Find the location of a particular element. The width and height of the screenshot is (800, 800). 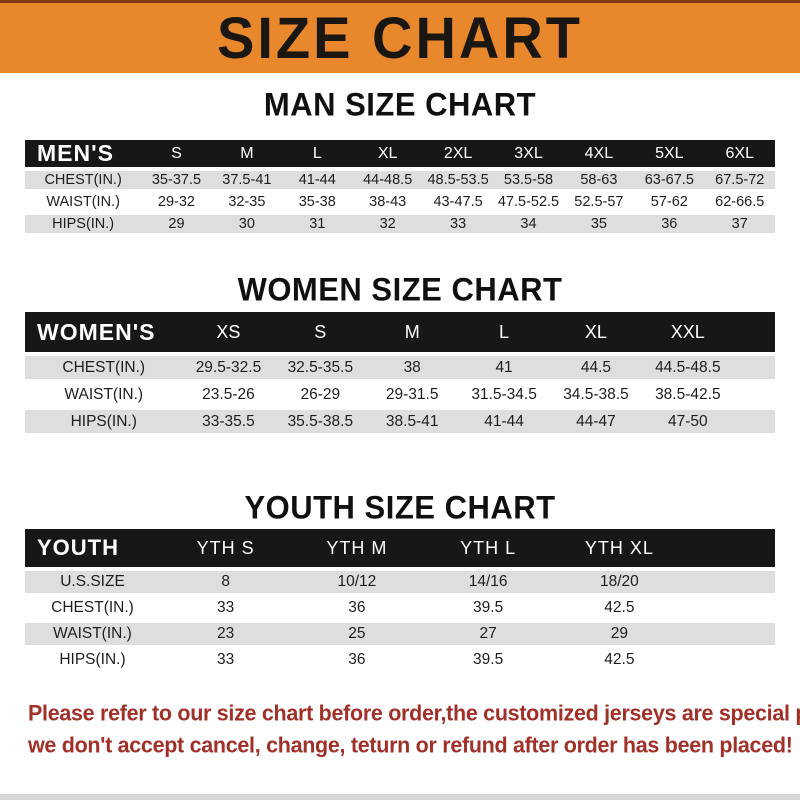

size-value: 47.5-52.5 is located at coordinates (528, 202).